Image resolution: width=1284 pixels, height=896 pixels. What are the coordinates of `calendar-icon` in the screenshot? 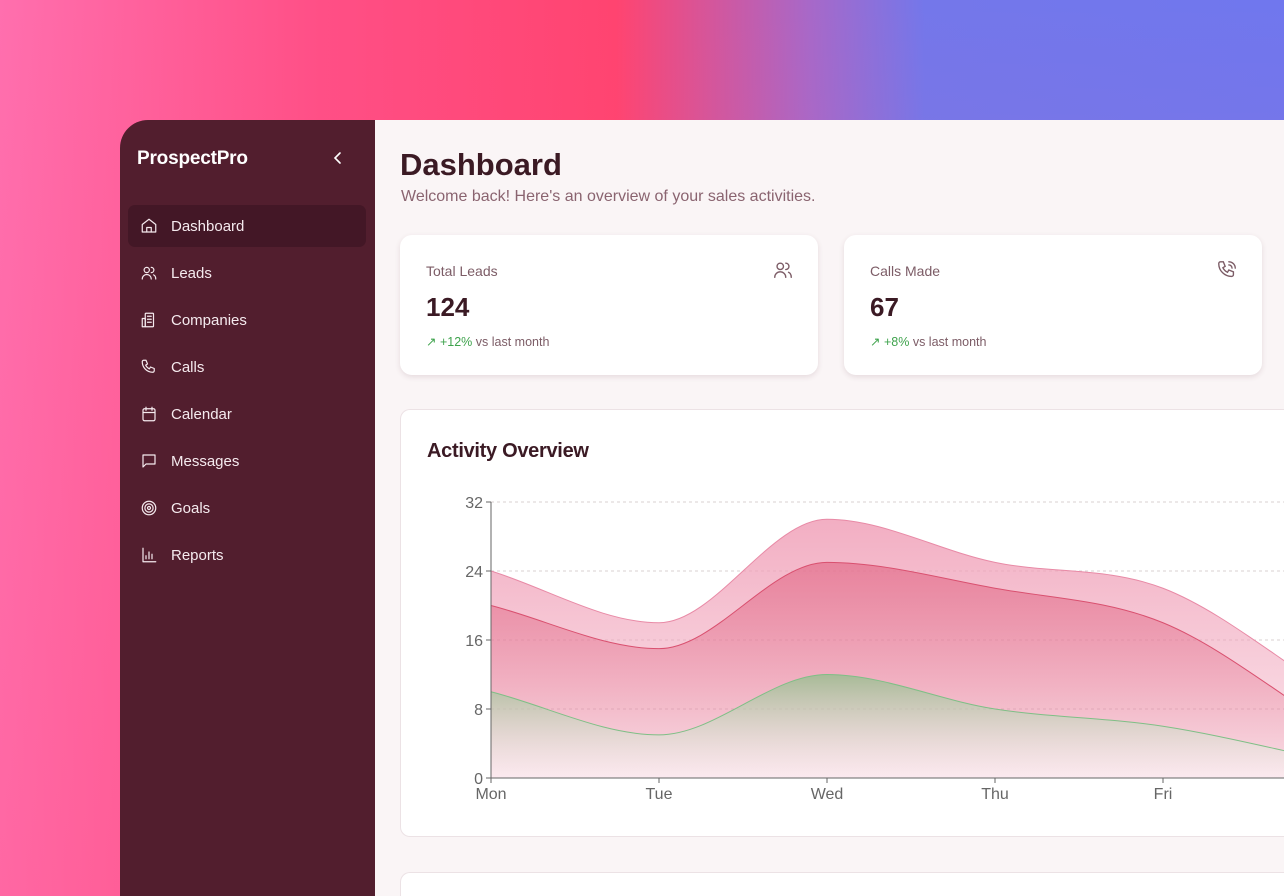 It's located at (149, 414).